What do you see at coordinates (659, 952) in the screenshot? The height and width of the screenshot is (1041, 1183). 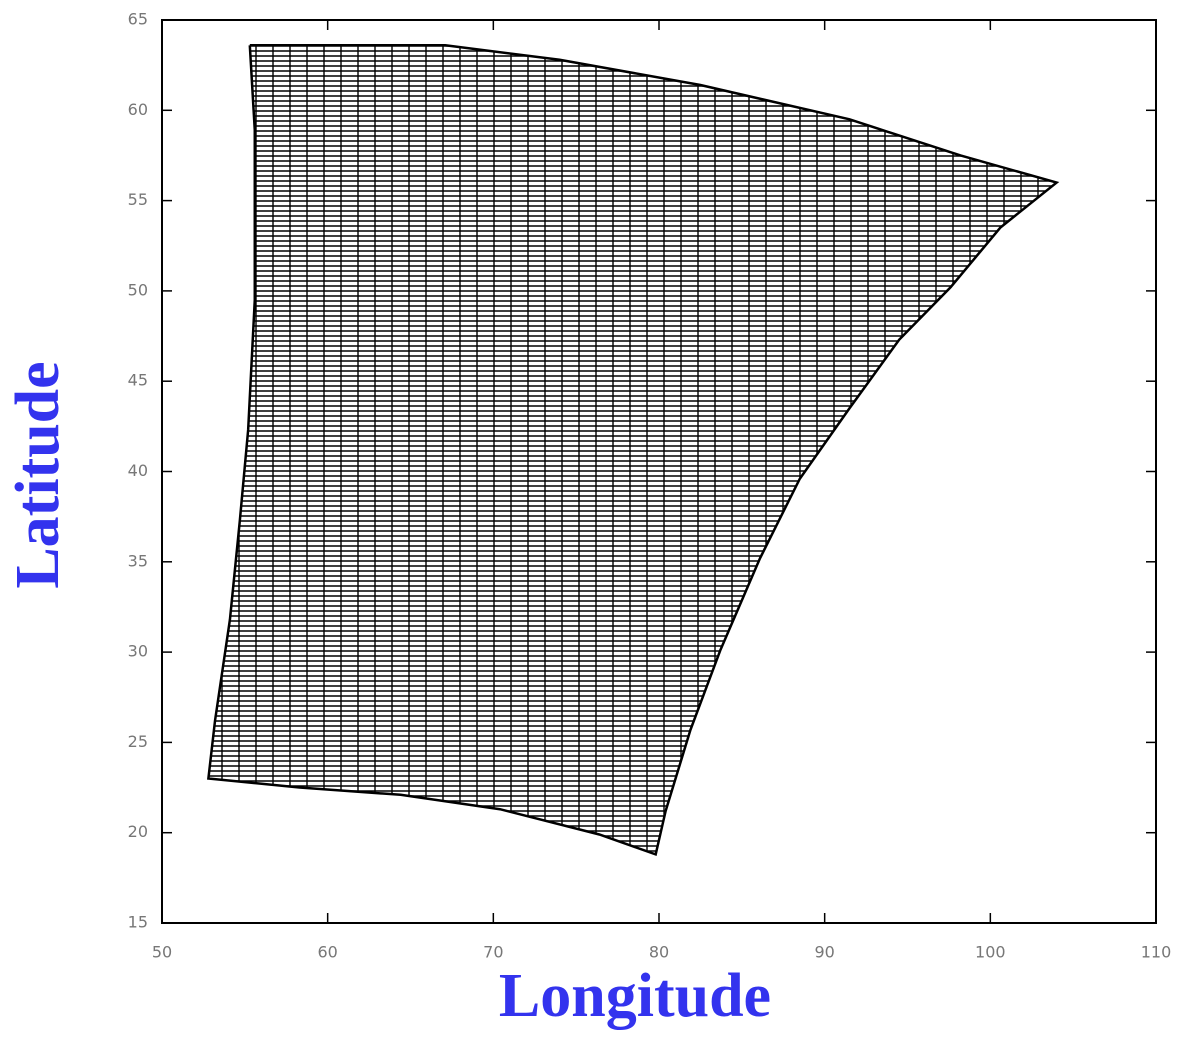 I see `x-tick-label: 80` at bounding box center [659, 952].